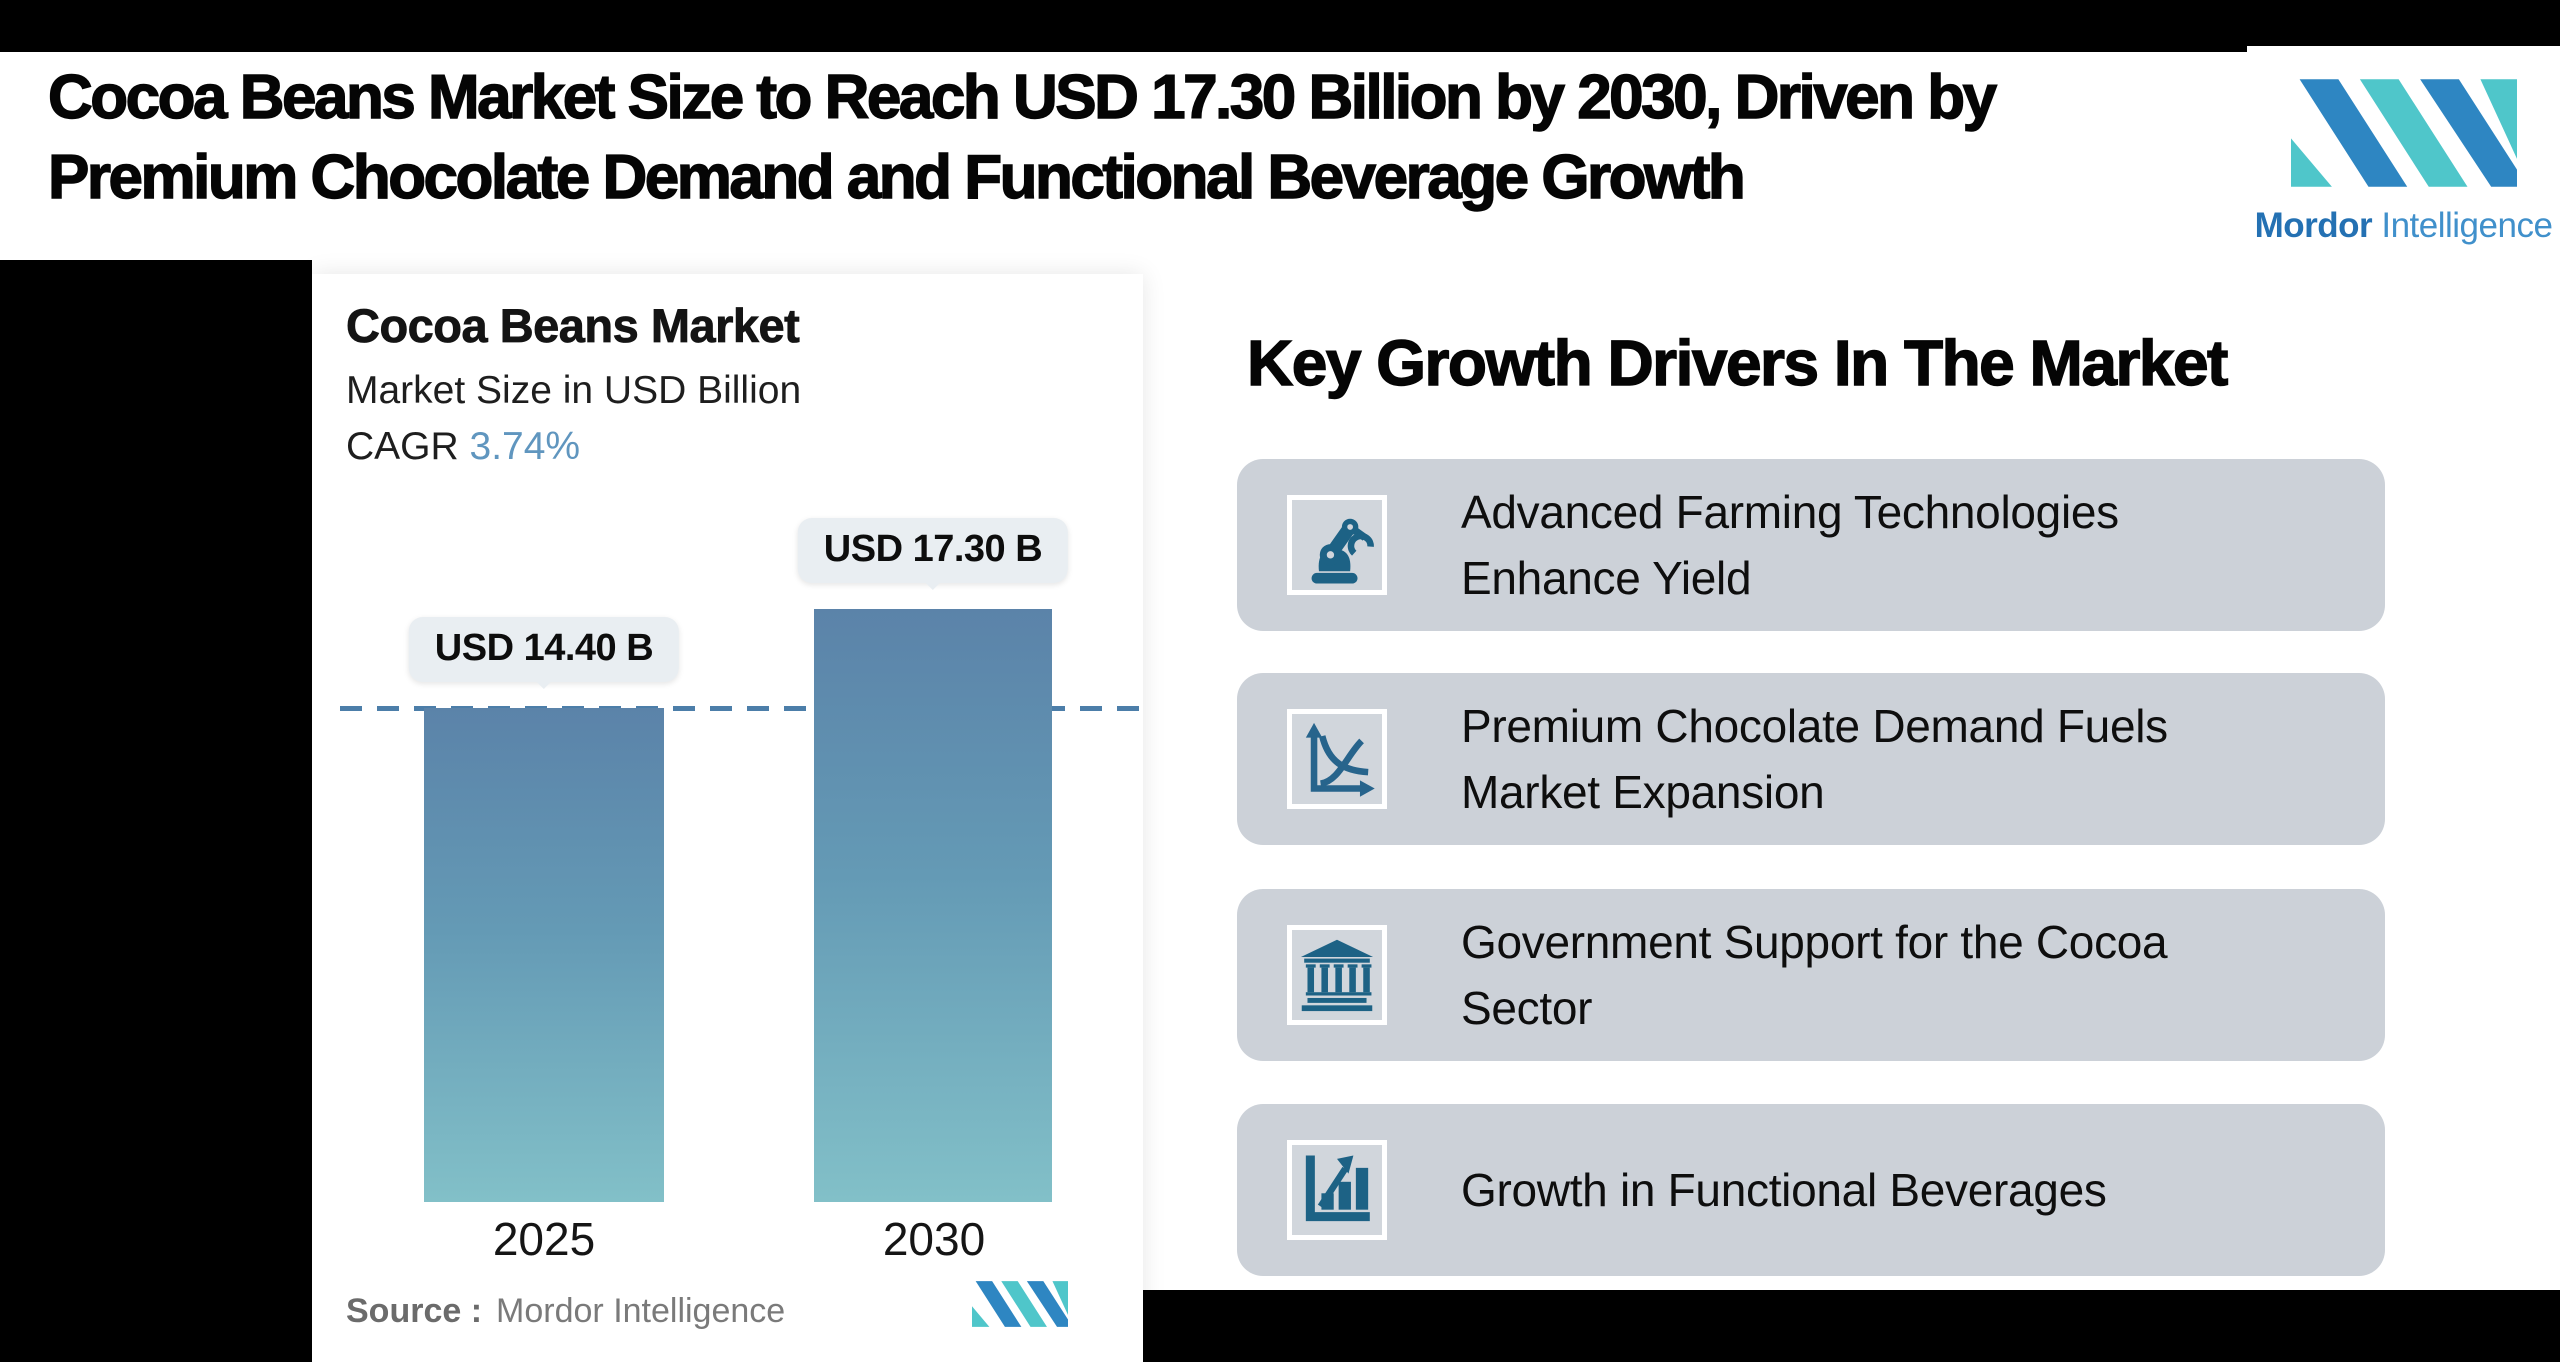 This screenshot has width=2560, height=1362. I want to click on brand-logo-box: Mordor Intelligence, so click(2403, 175).